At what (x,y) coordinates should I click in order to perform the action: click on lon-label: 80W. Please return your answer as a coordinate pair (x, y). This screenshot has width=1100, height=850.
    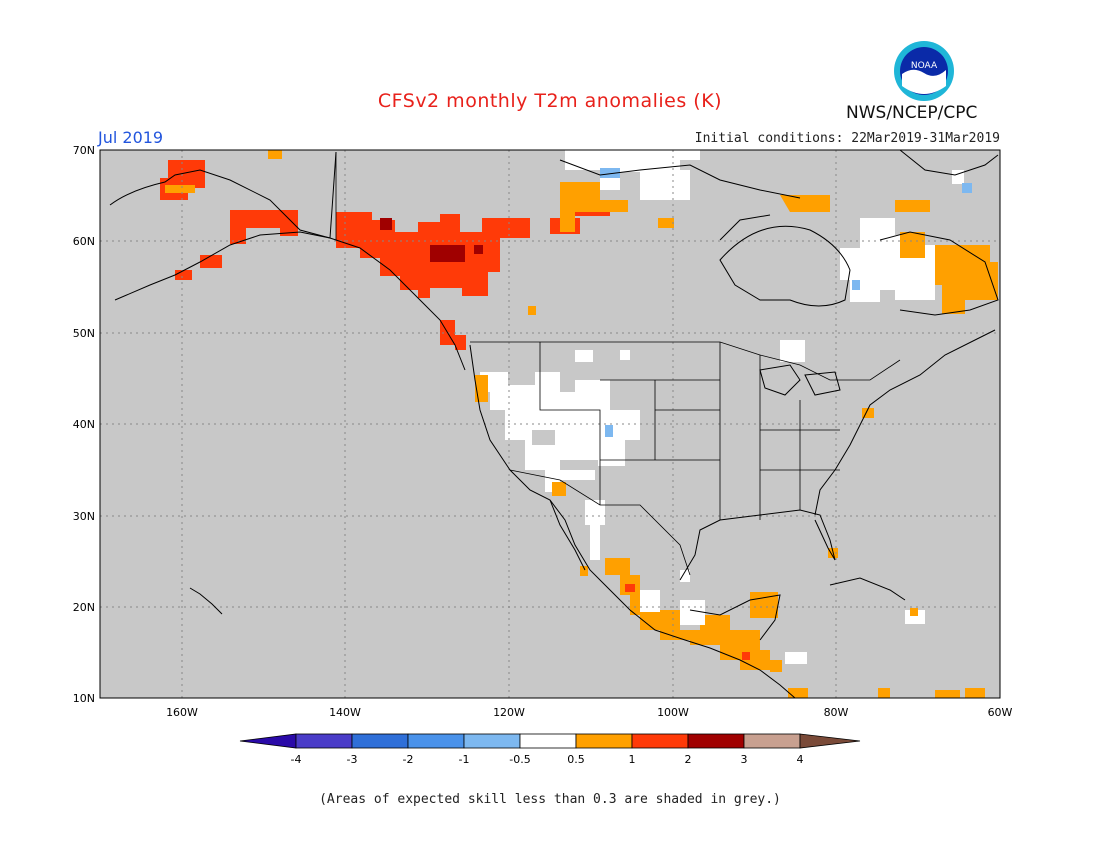
    Looking at the image, I should click on (836, 712).